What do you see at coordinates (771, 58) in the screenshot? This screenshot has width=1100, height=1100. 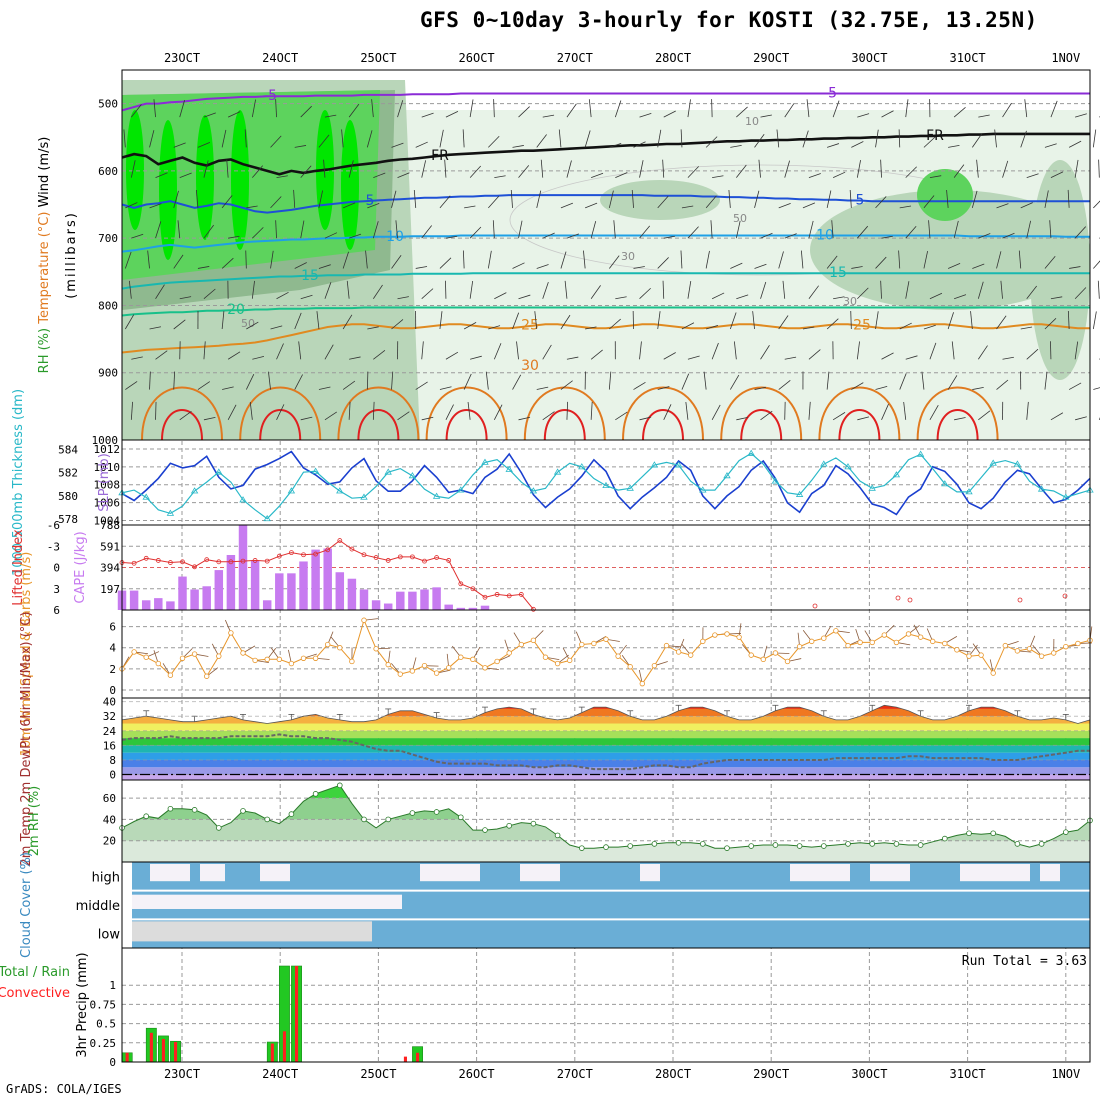 I see `date-label-top: 29OCT` at bounding box center [771, 58].